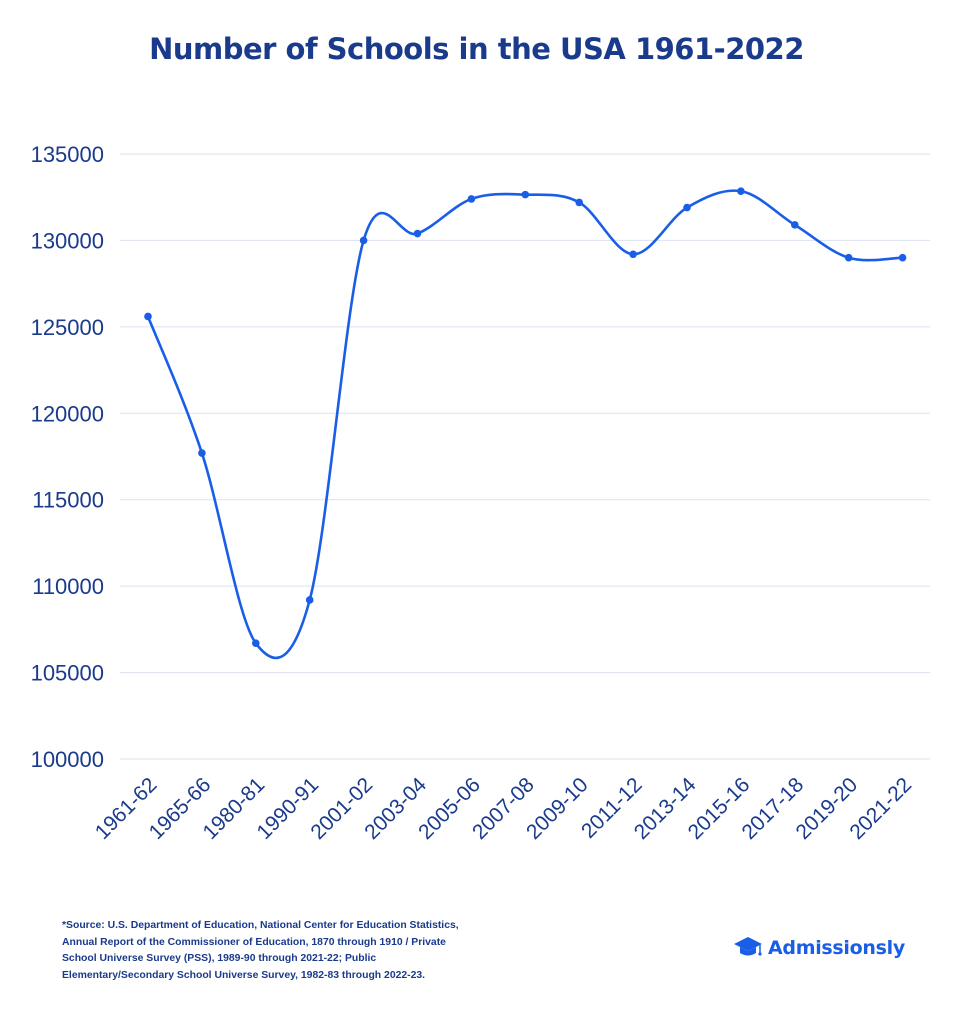  I want to click on brand-name: Admissionsly, so click(836, 948).